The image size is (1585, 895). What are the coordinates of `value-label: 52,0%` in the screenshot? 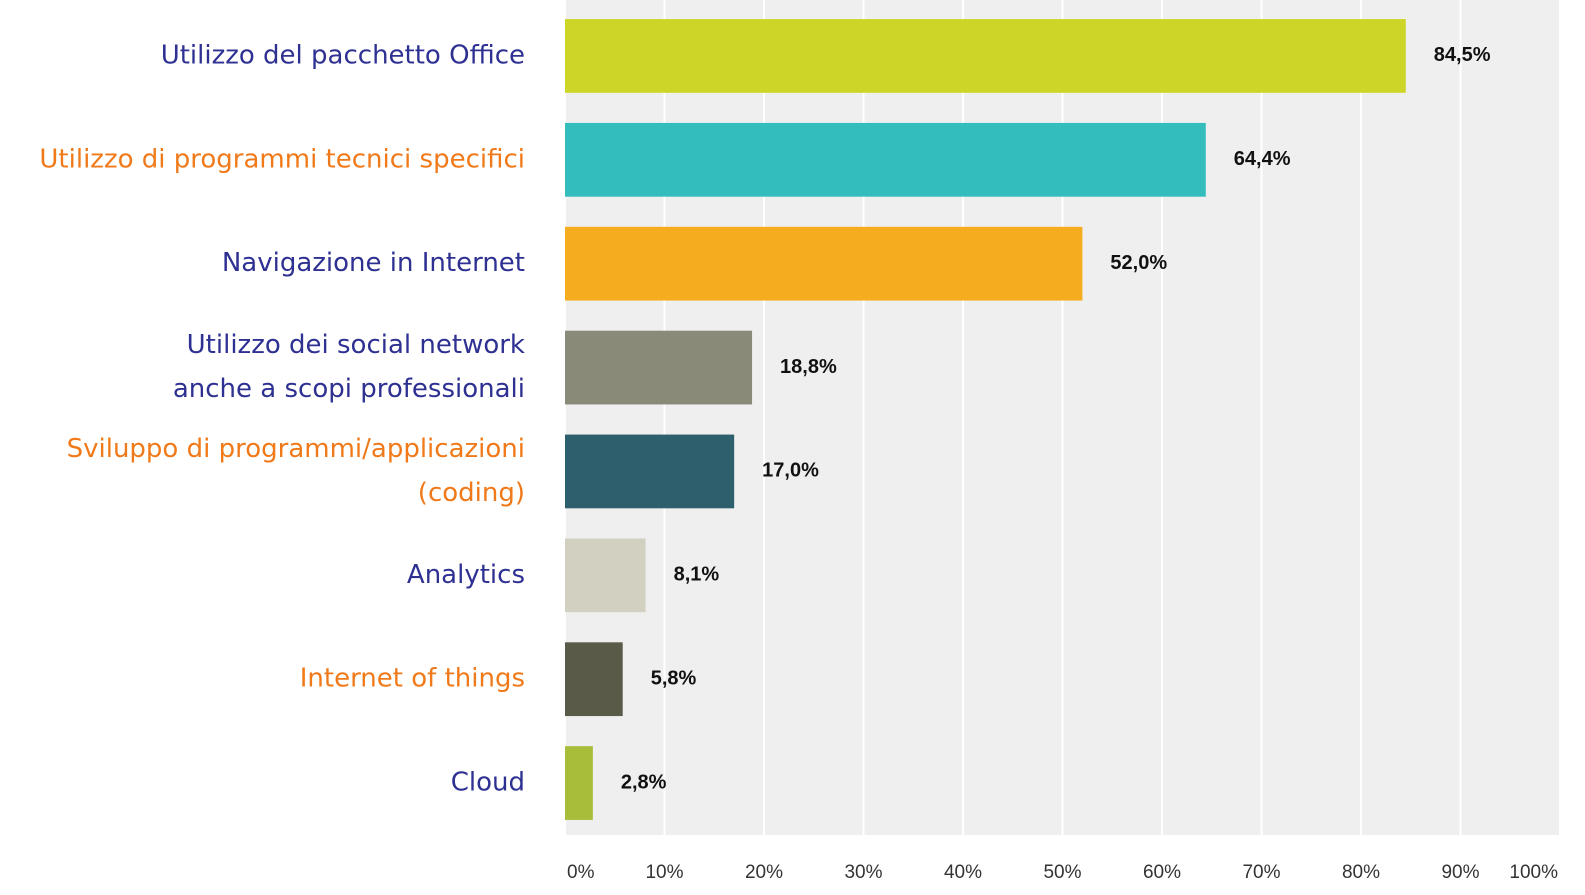 It's located at (1138, 263).